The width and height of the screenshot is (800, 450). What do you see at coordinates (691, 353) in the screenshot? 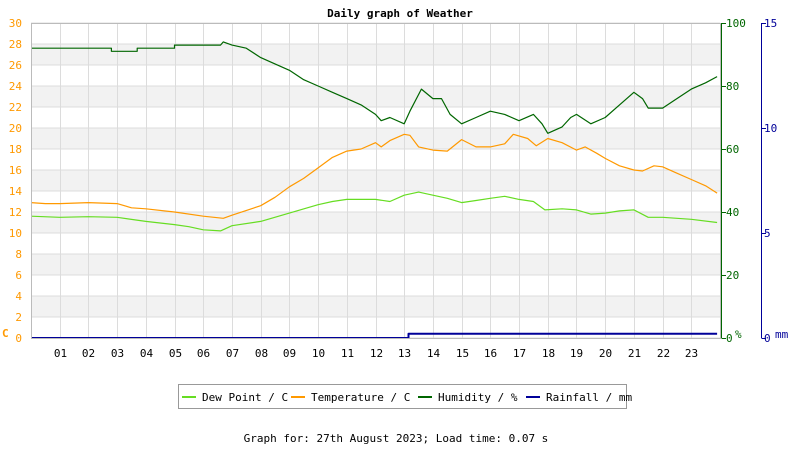
I see `x-tick-label: 23` at bounding box center [691, 353].